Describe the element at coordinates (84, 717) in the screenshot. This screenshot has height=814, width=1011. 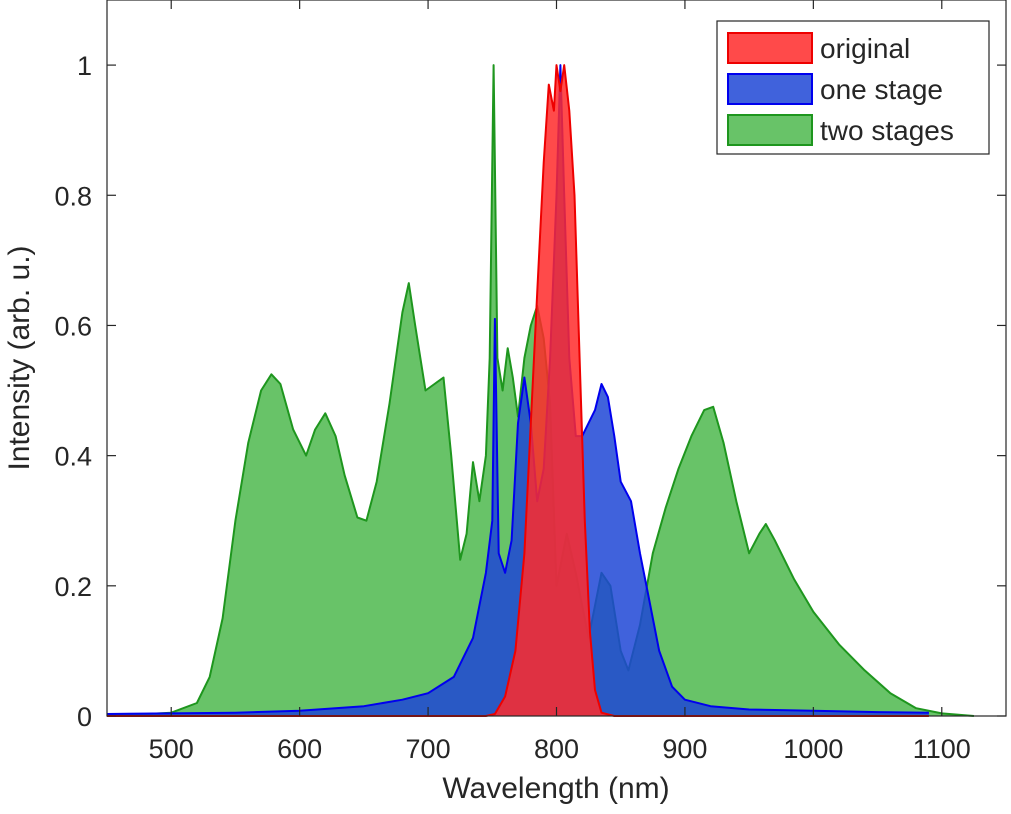
I see `y-tick-label: 0` at that location.